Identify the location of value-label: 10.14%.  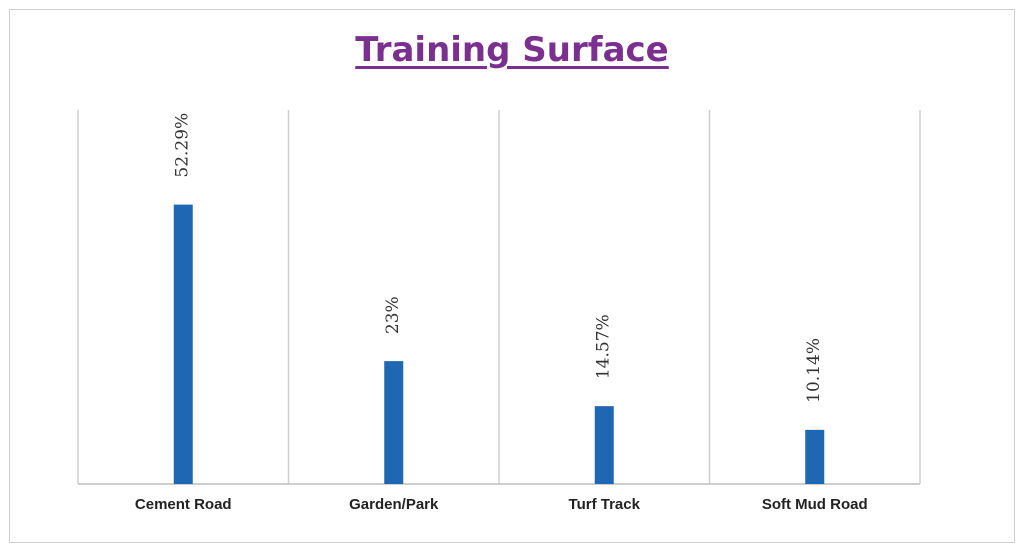
(814, 370).